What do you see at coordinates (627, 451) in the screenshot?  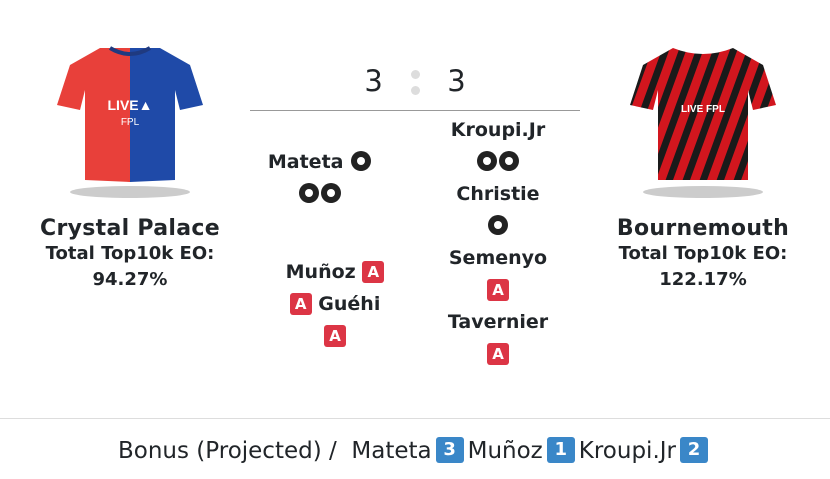 I see `bonus-player: Kroupi.Jr` at bounding box center [627, 451].